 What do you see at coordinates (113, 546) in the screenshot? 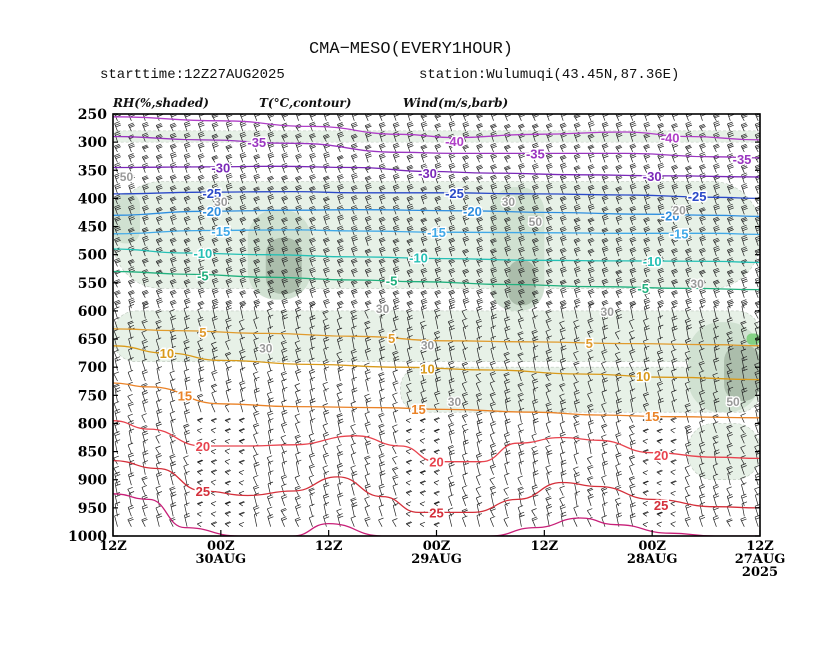
I see `x-tick-label: 12Z` at bounding box center [113, 546].